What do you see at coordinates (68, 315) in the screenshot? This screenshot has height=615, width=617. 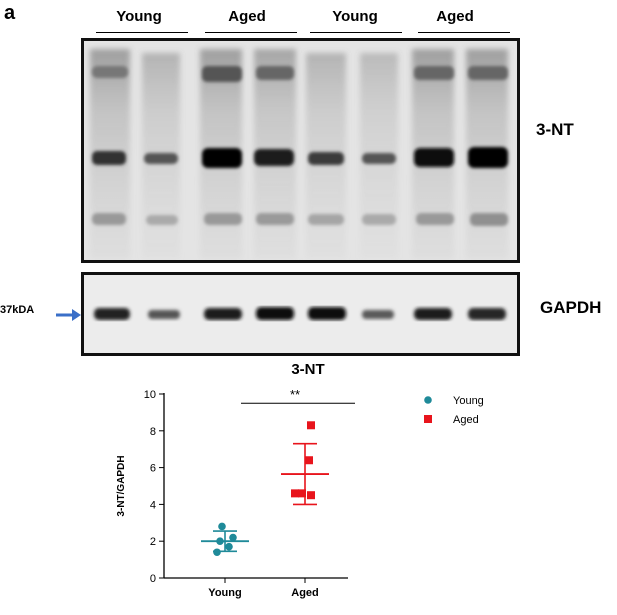 I see `marker-arrow-icon` at bounding box center [68, 315].